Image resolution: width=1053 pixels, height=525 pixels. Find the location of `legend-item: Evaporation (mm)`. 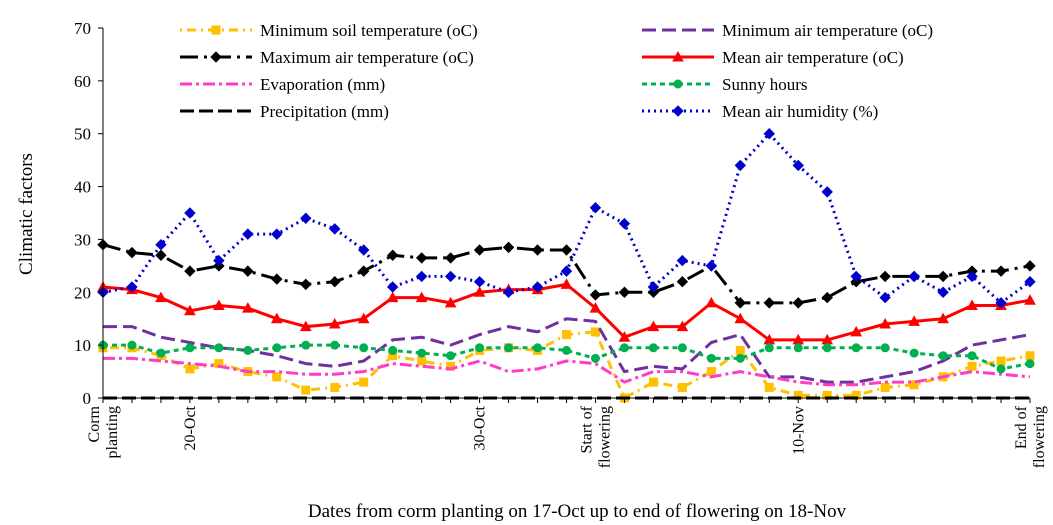

legend-item: Evaporation (mm) is located at coordinates (282, 84).